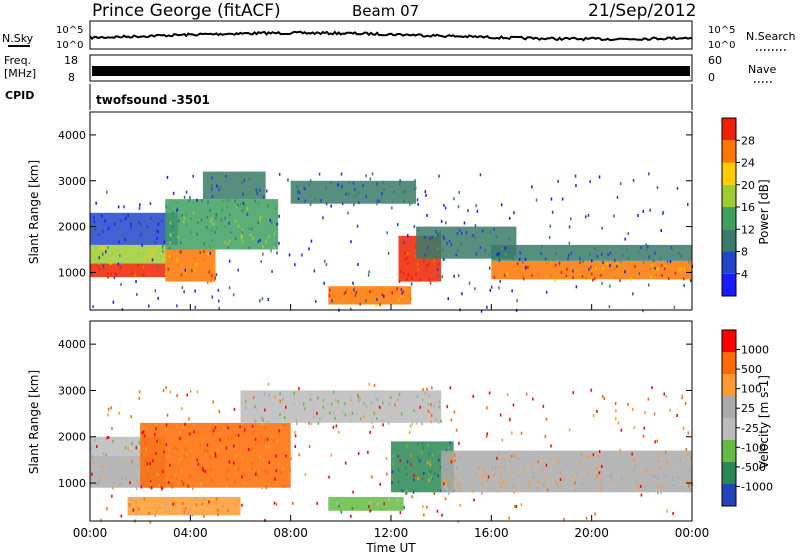  I want to click on colorbar-tick-label: 4, so click(744, 274).